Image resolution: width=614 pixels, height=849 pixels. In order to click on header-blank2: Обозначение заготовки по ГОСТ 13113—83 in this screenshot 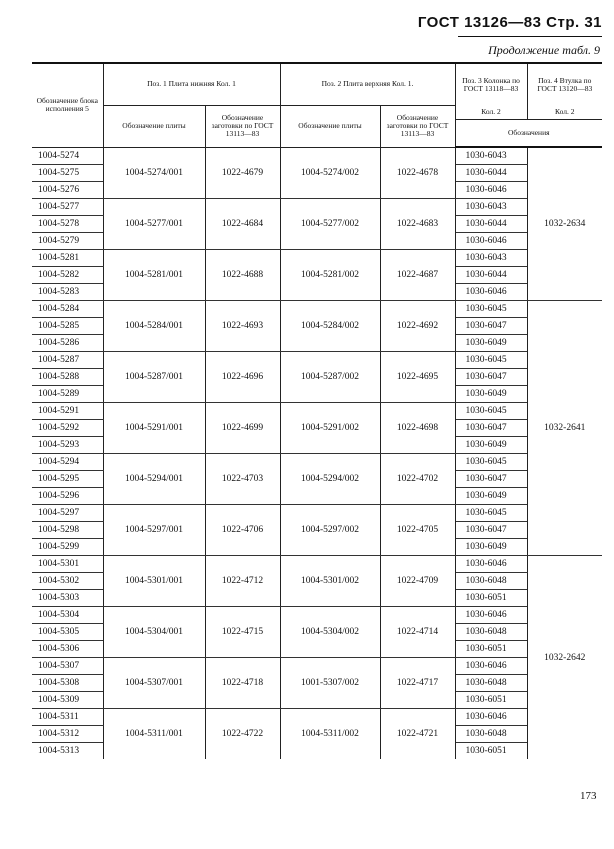, I will do `click(417, 126)`.